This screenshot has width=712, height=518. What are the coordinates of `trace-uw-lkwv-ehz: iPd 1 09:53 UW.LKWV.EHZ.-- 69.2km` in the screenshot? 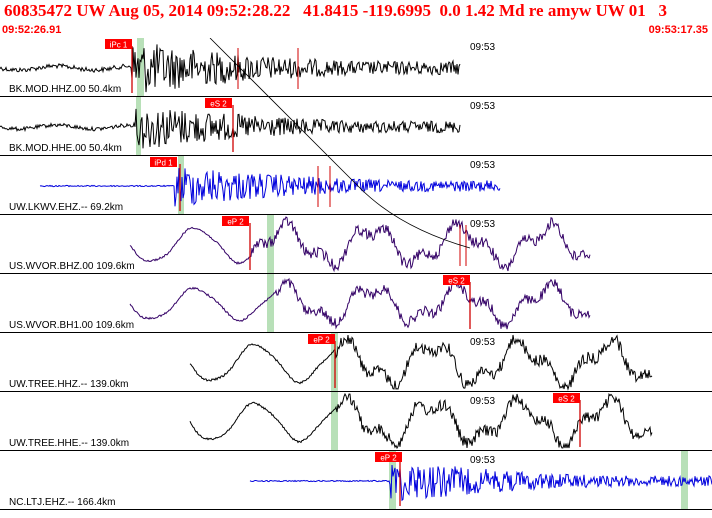 It's located at (356, 185).